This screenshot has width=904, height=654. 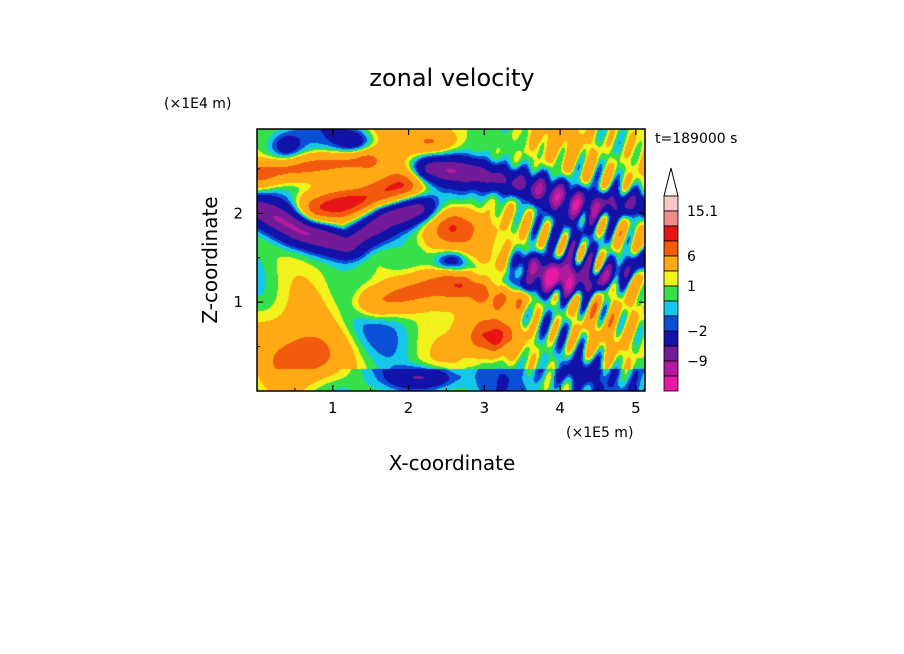 What do you see at coordinates (238, 302) in the screenshot?
I see `y-tick-label: 1` at bounding box center [238, 302].